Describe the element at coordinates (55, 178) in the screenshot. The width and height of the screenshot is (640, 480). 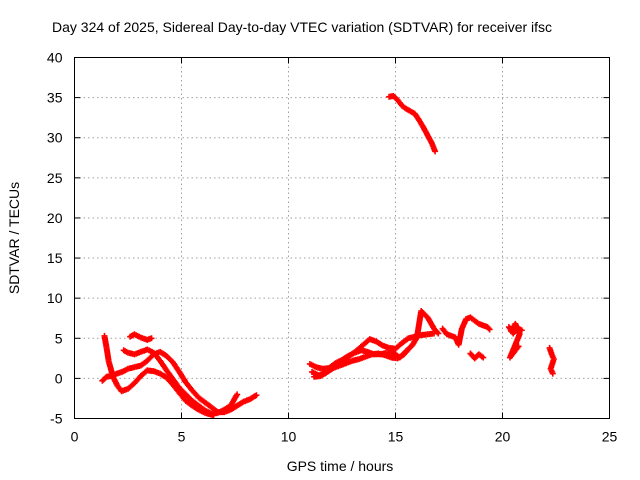
I see `y-tick-label: 25` at that location.